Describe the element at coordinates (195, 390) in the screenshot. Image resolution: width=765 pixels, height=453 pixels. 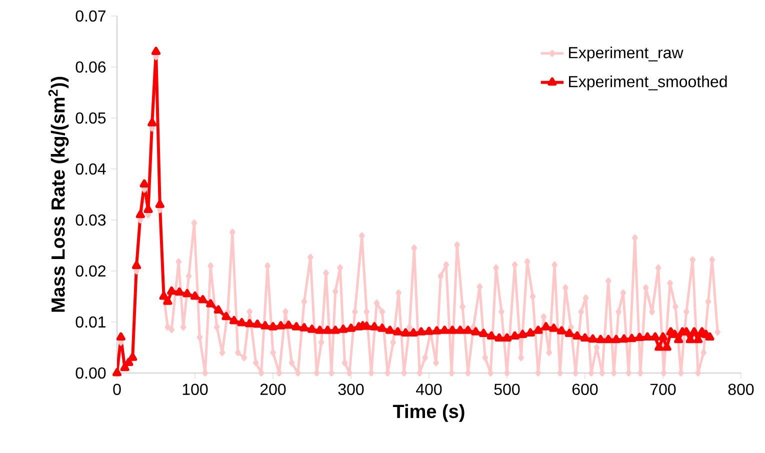
I see `x-tick-label: 100` at that location.